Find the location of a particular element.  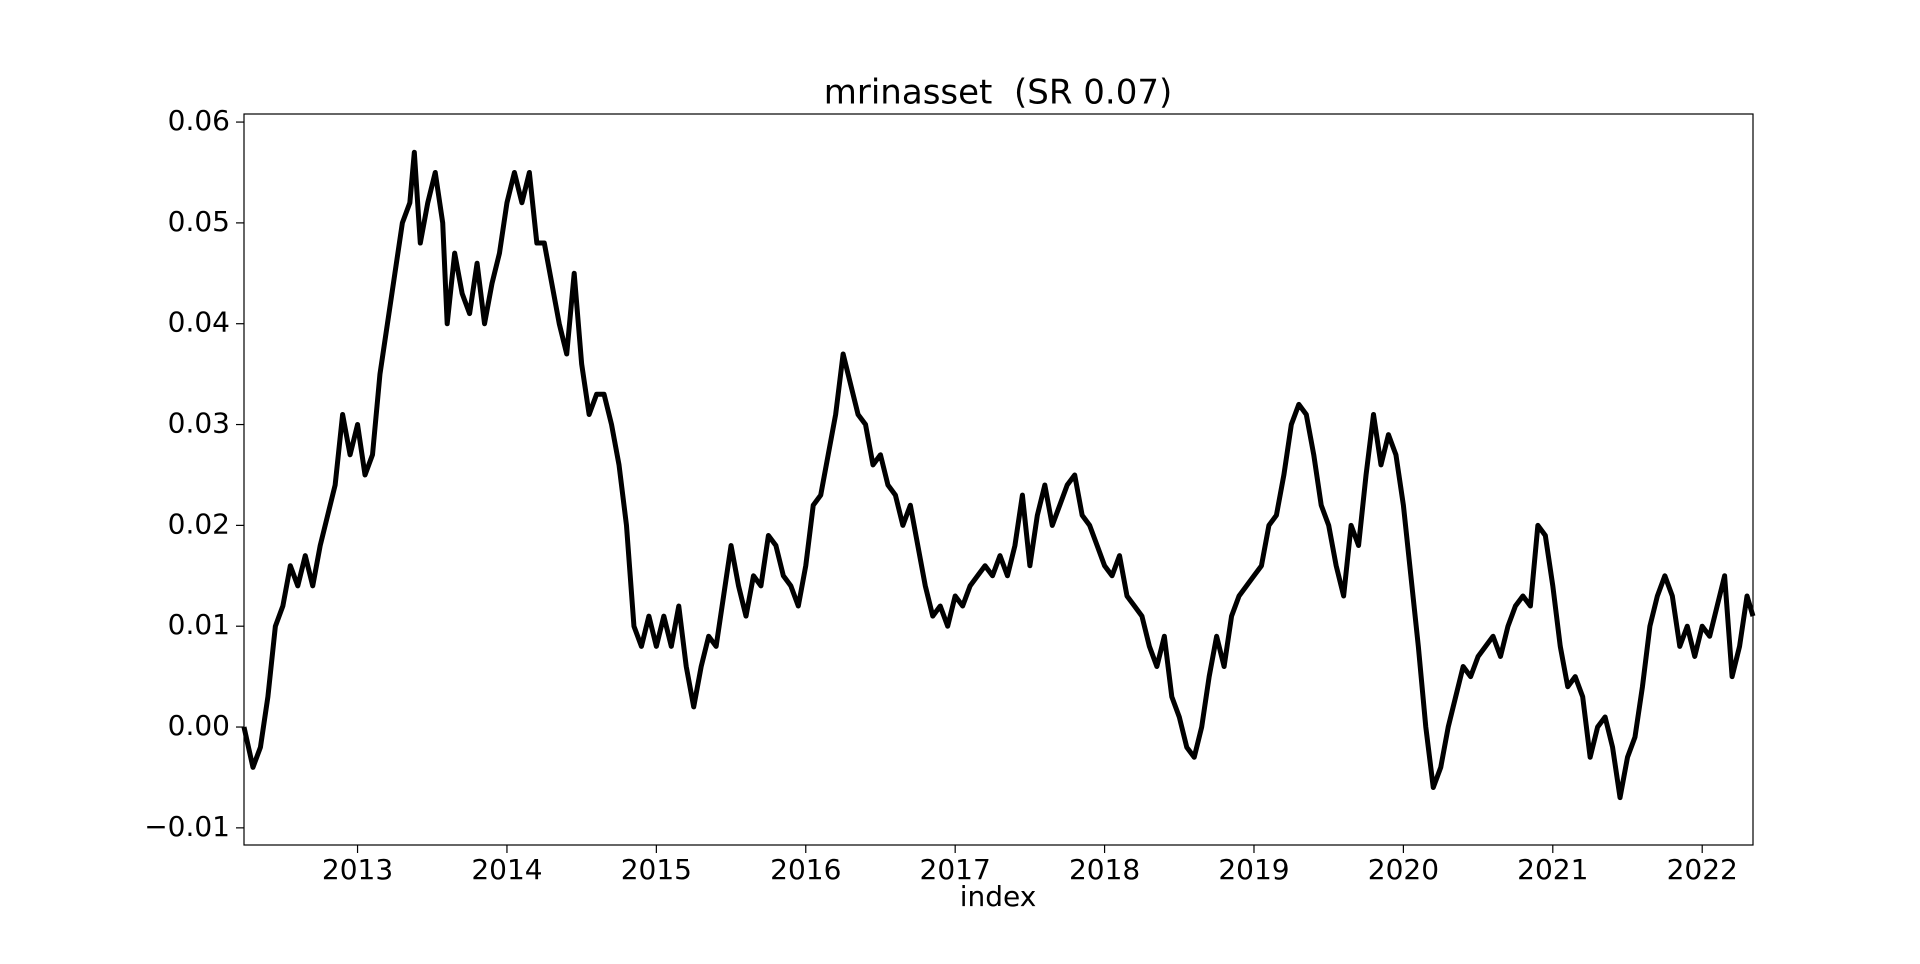

x-tick-label: 2018 is located at coordinates (1104, 869).